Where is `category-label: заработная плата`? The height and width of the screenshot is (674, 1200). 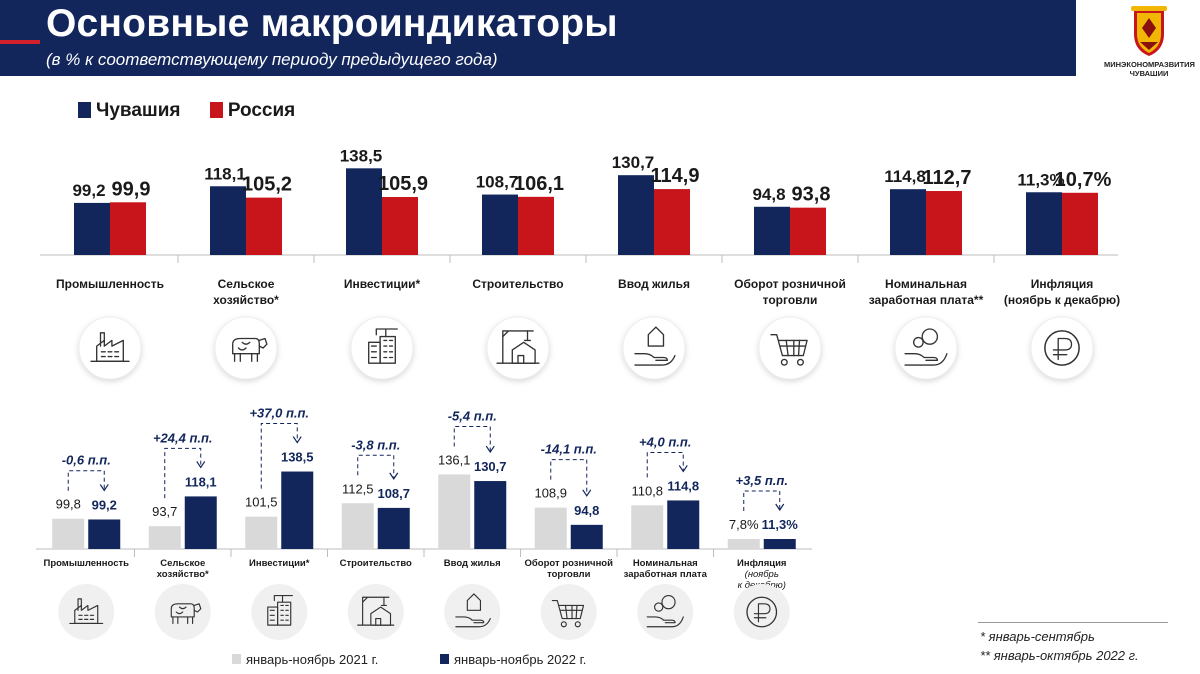
category-label: заработная плата is located at coordinates (666, 574).